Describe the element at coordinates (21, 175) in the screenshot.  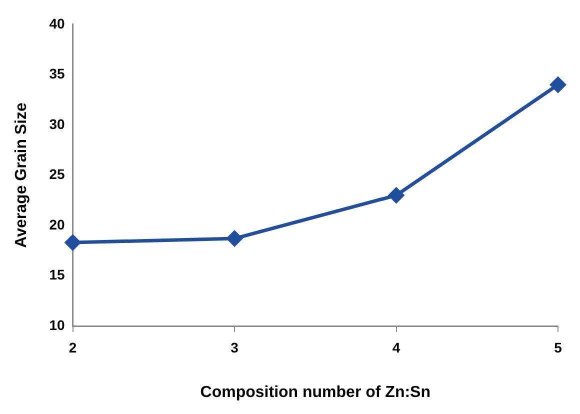
I see `y-axis-title: Average Grain Size` at that location.